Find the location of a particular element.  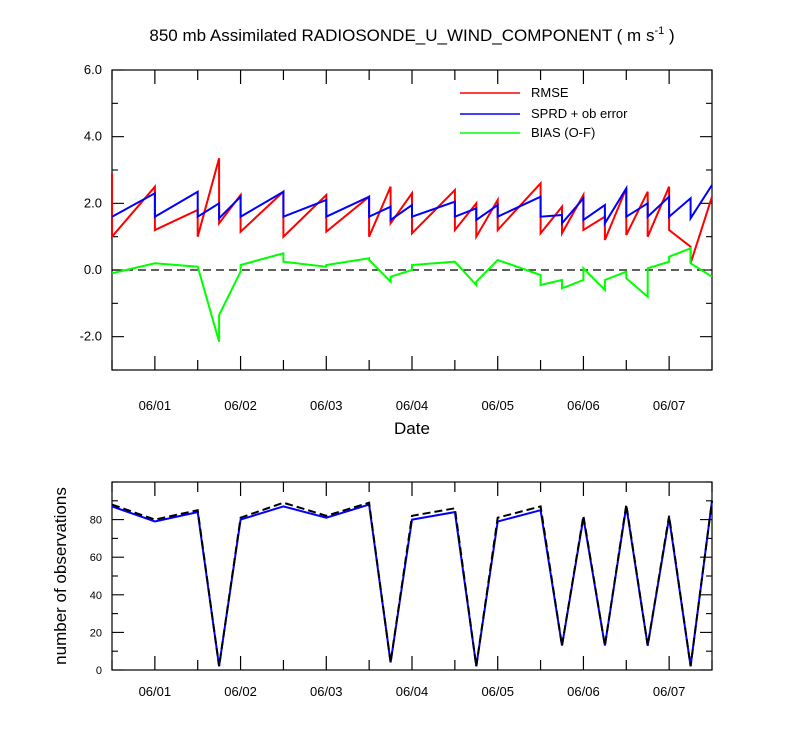

y-tick-label: 6.0 is located at coordinates (93, 69).